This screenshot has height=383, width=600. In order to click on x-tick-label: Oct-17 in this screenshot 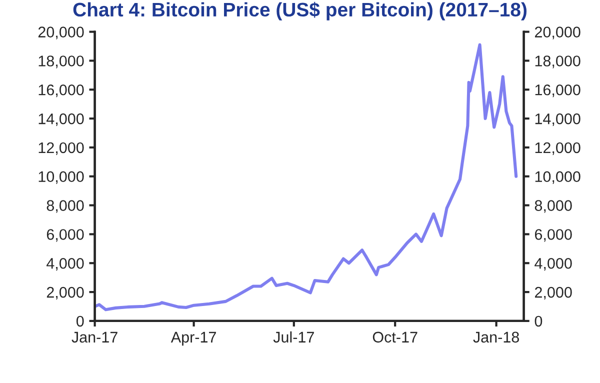, I will do `click(395, 337)`.